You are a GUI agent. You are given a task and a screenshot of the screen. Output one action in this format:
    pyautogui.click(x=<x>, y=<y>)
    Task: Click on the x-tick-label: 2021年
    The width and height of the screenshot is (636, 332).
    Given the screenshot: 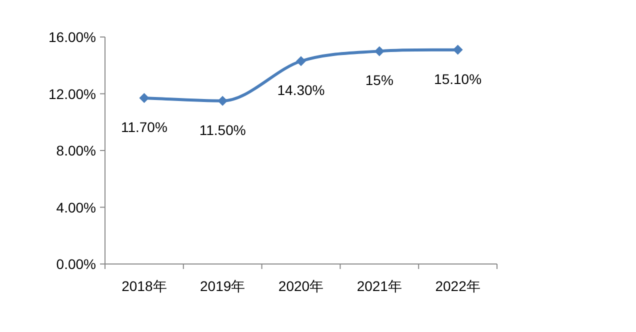 What is the action you would take?
    pyautogui.click(x=379, y=286)
    